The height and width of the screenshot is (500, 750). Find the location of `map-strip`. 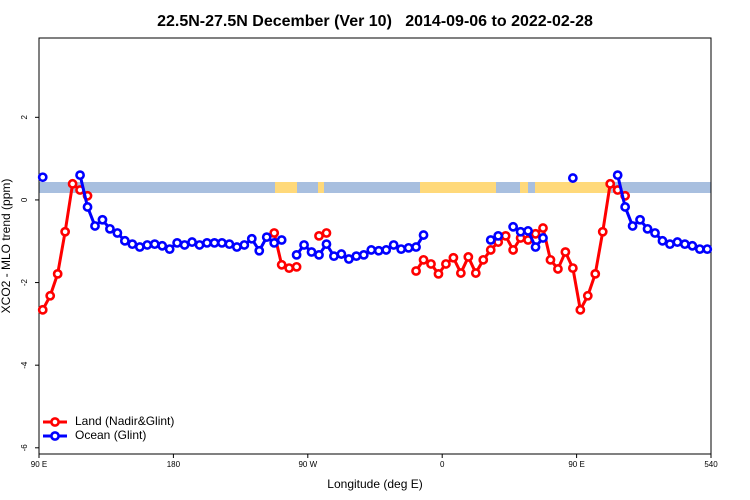

map-strip is located at coordinates (375, 187).